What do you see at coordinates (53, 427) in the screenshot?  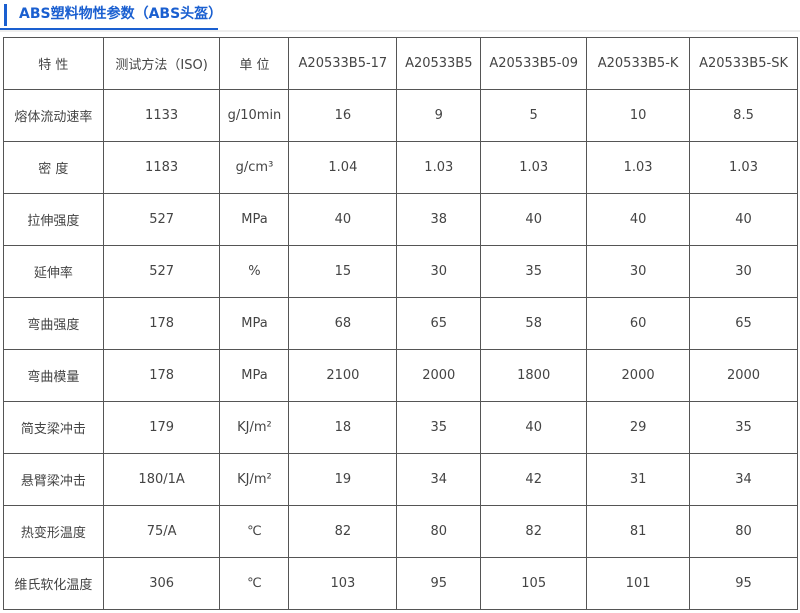 I see `table-row-cell: 简支梁冲击` at bounding box center [53, 427].